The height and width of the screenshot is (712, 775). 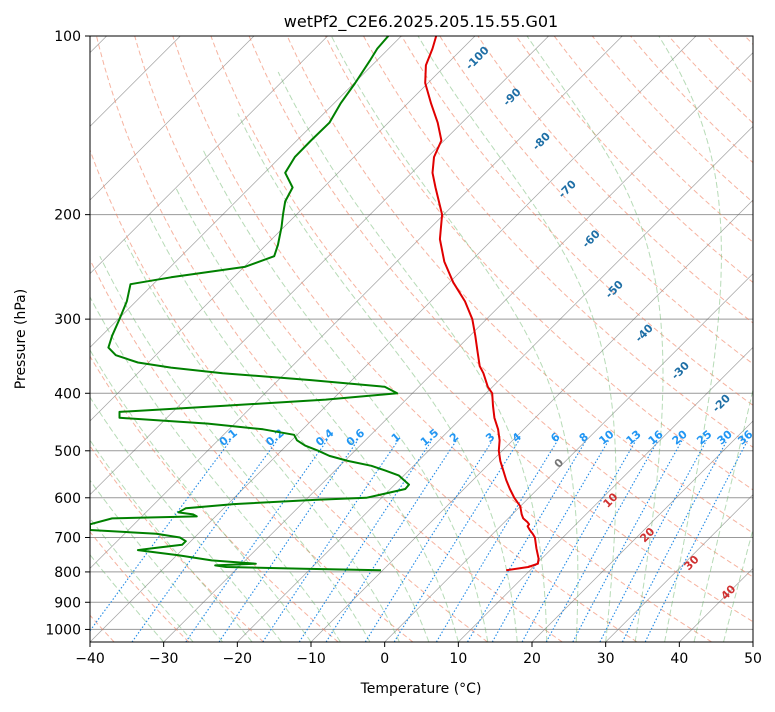 What do you see at coordinates (238, 659) in the screenshot?
I see `x-tick-label: −20` at bounding box center [238, 659].